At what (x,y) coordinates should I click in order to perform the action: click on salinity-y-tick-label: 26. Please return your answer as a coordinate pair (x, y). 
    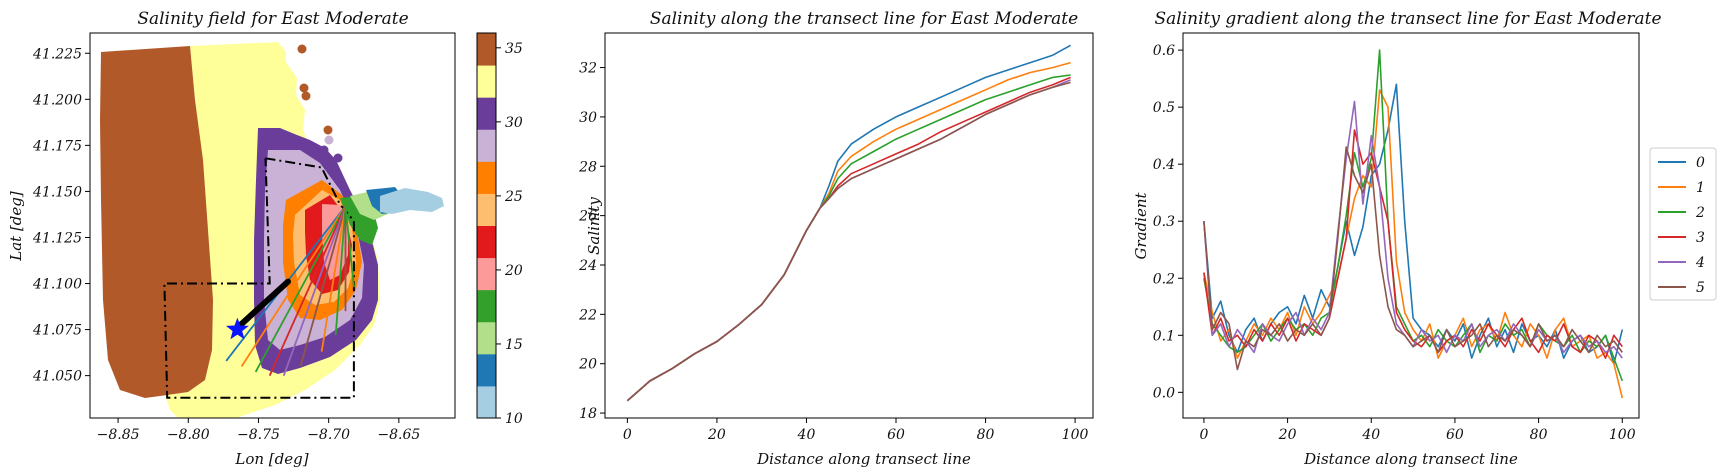
    Looking at the image, I should click on (587, 217).